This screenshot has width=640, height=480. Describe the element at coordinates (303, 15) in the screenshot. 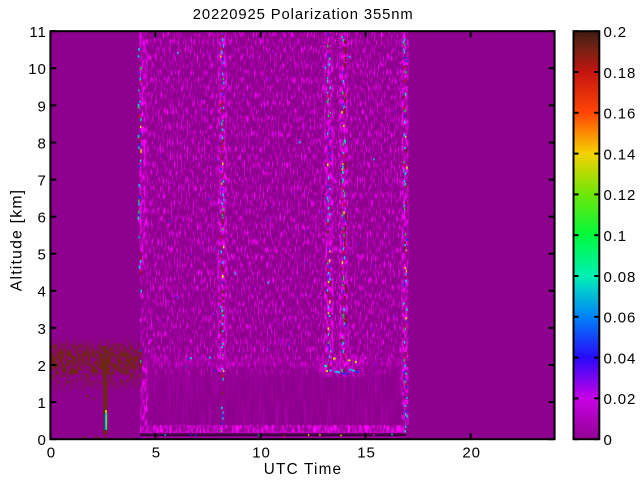

I see `svg-text: 20220925 Polarization 355nm` at that location.